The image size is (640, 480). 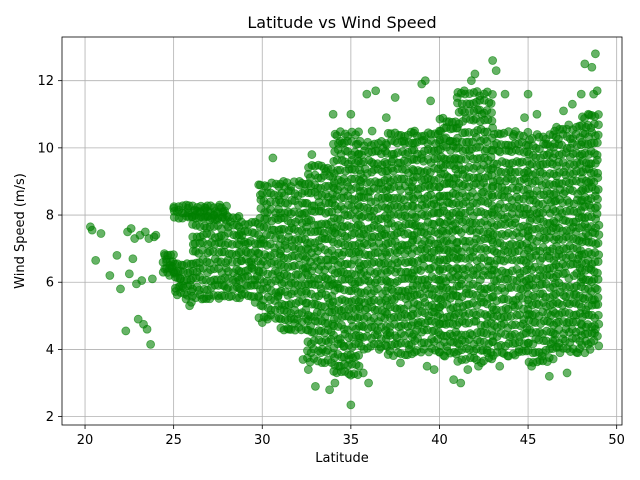 What do you see at coordinates (45, 81) in the screenshot?
I see `y-tick-label: 12` at bounding box center [45, 81].